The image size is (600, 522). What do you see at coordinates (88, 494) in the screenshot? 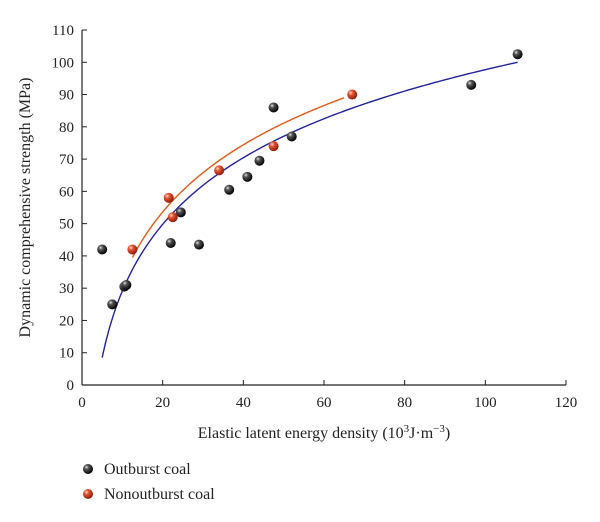
I see `legend-nonoutburst-marker` at bounding box center [88, 494].